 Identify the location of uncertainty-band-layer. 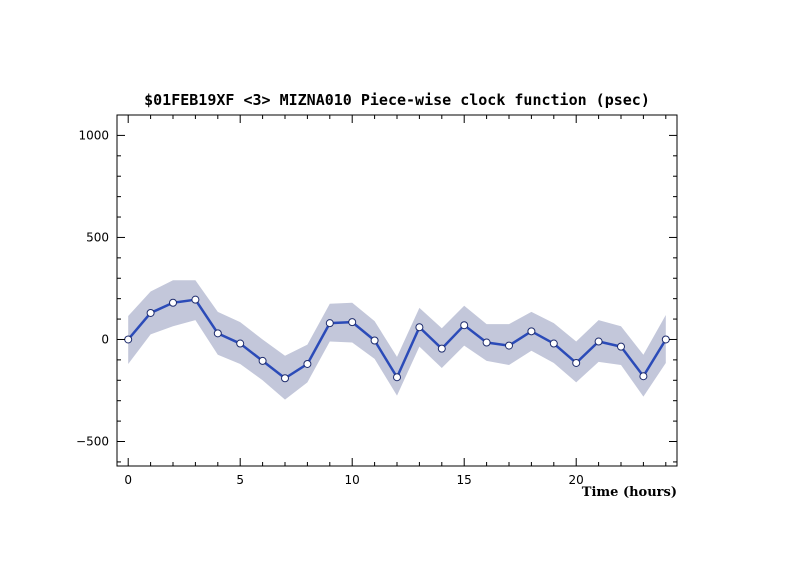
(397, 340).